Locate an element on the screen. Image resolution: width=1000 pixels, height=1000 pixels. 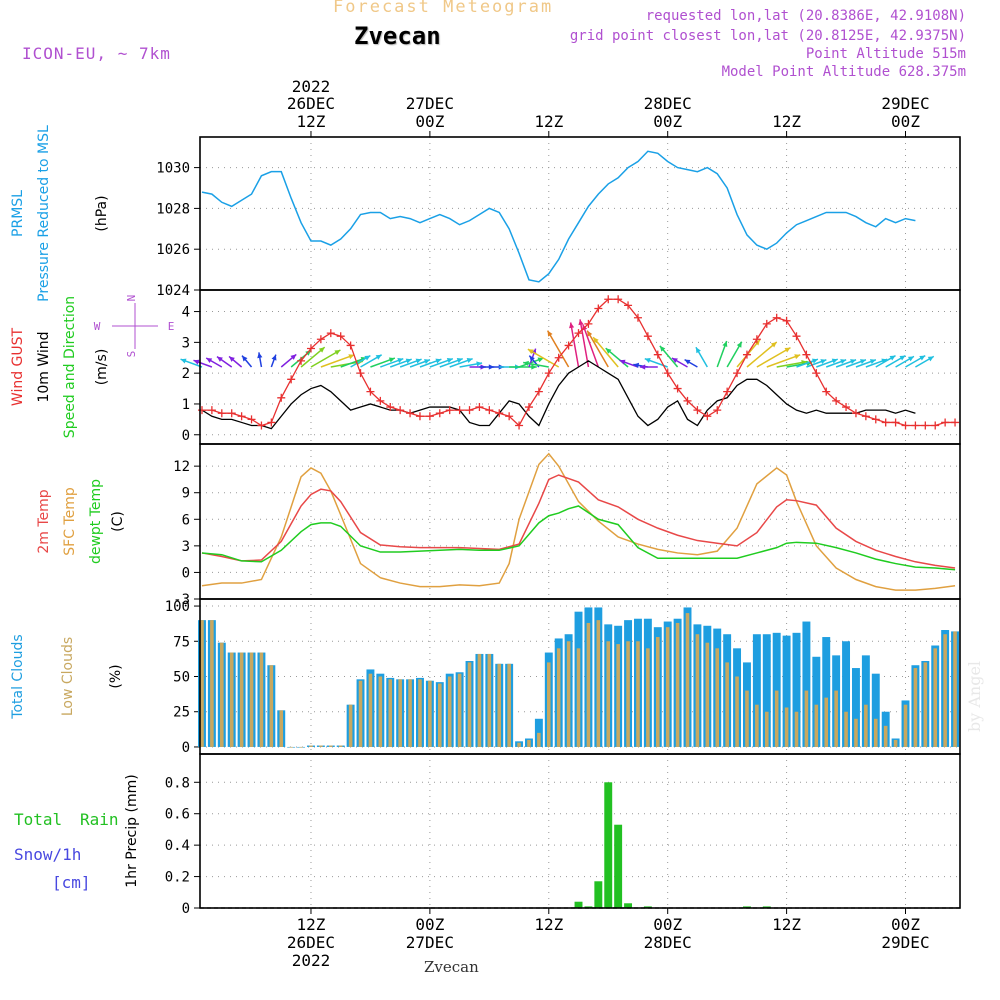
total-rain-label-rain: Rain is located at coordinates (99, 819).